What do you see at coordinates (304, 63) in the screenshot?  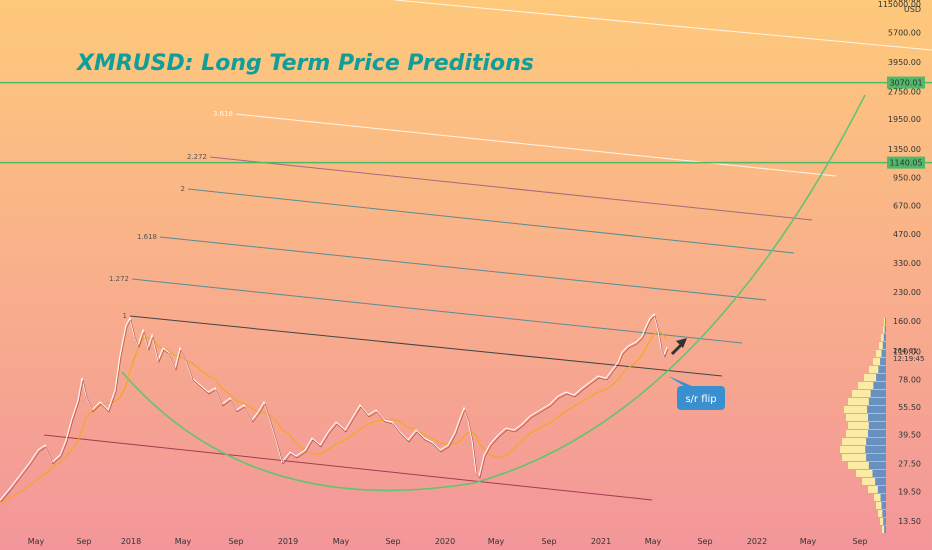 I see `chart-title: XMRUSD: Long Term Price Preditions` at bounding box center [304, 63].